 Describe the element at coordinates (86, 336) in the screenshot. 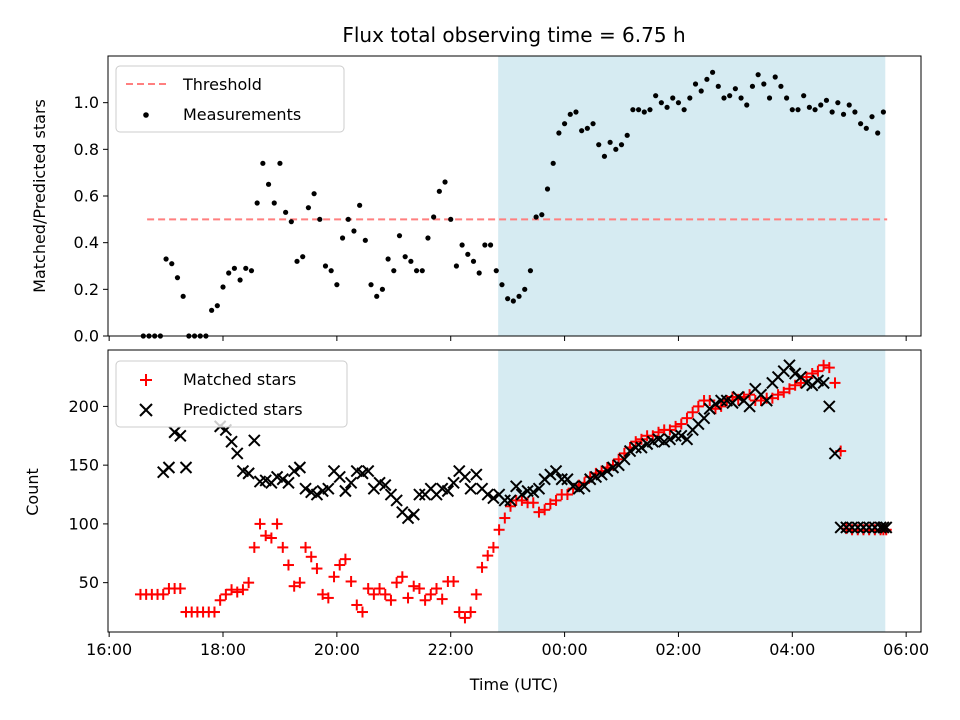

I see `y-tick-label: 0.0` at that location.